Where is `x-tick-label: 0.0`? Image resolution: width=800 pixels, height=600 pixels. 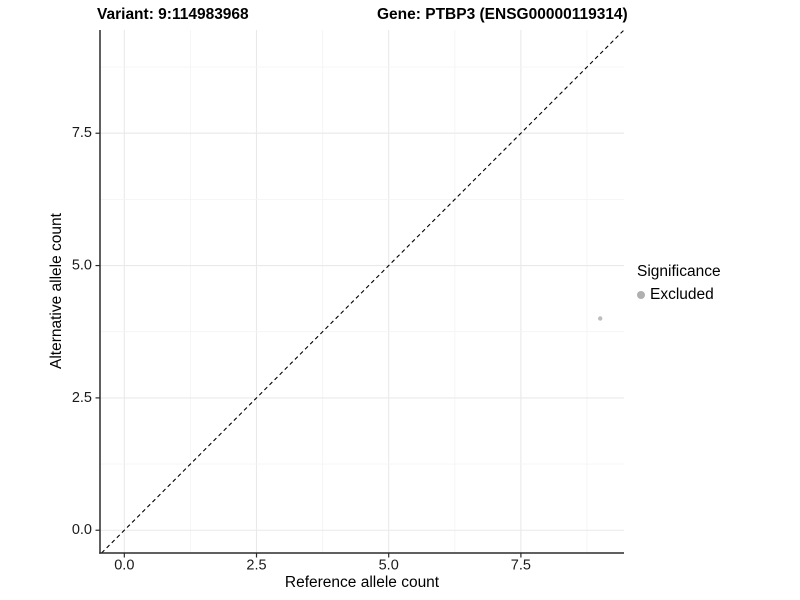 x-tick-label: 0.0 is located at coordinates (124, 566).